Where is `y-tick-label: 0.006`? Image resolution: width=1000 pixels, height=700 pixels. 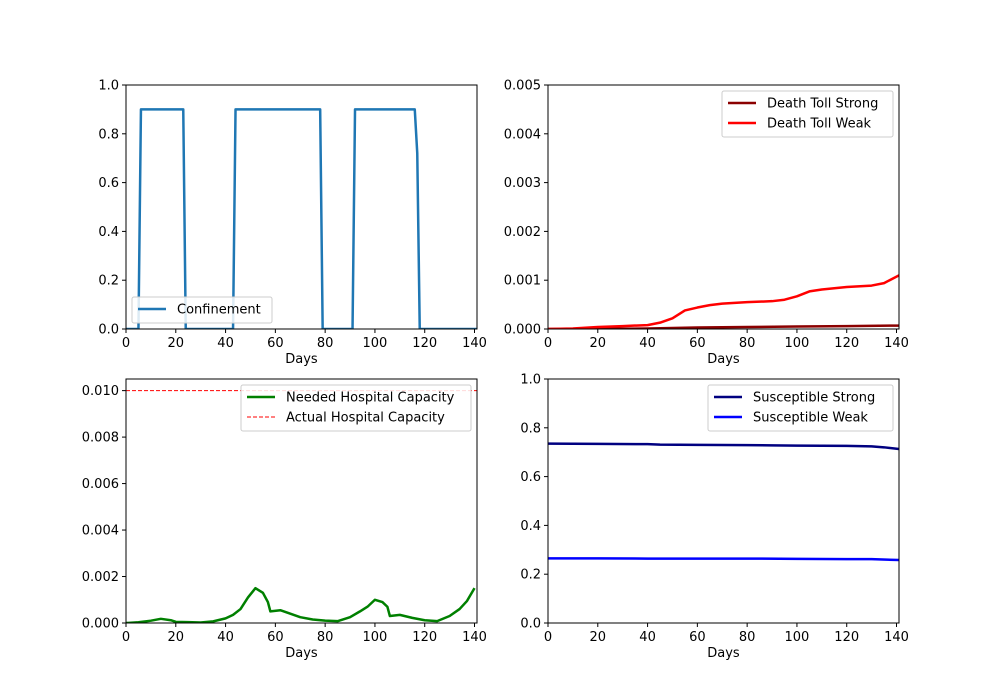
y-tick-label: 0.006 is located at coordinates (100, 484).